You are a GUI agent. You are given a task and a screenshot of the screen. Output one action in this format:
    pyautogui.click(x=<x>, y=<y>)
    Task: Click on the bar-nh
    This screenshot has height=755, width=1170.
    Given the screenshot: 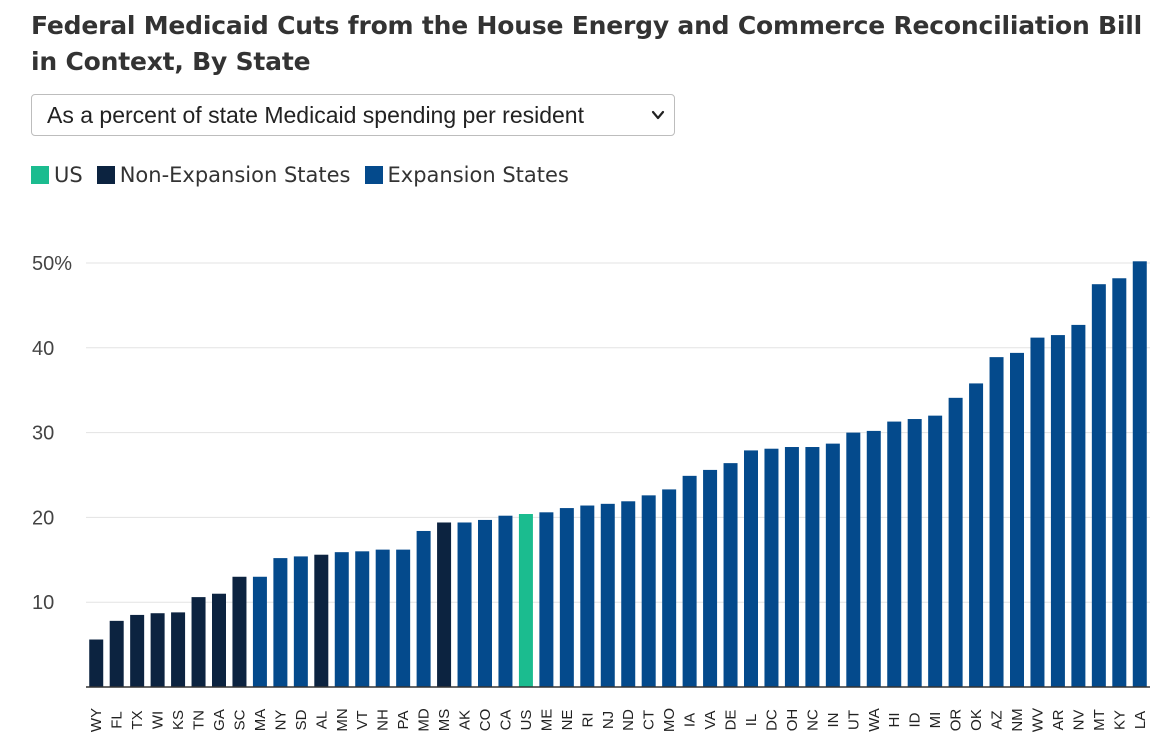 What is the action you would take?
    pyautogui.click(x=382, y=618)
    